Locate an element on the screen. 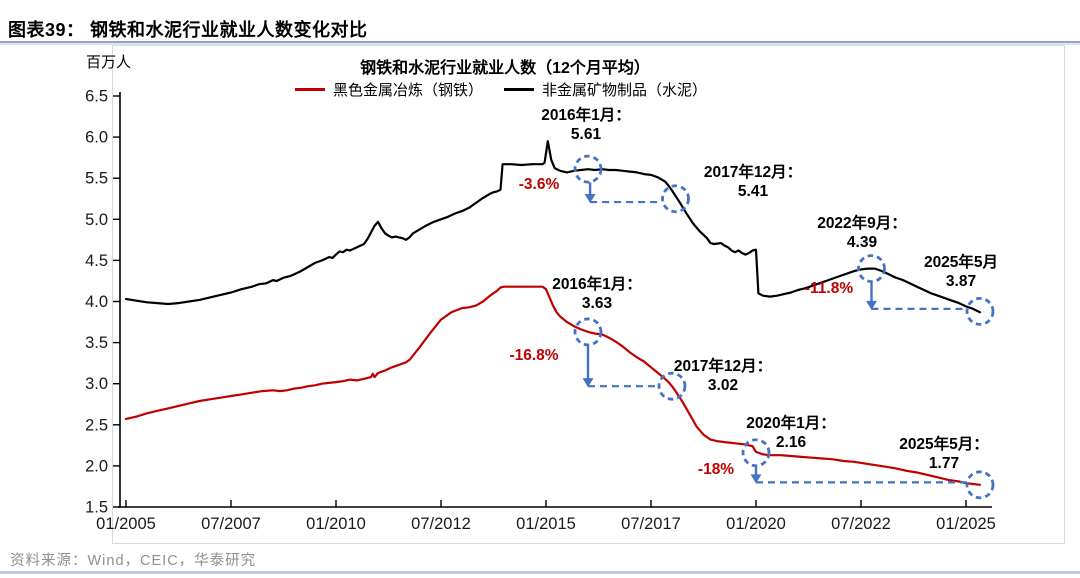  pct-change-cement-2022: -11.8% is located at coordinates (829, 288).